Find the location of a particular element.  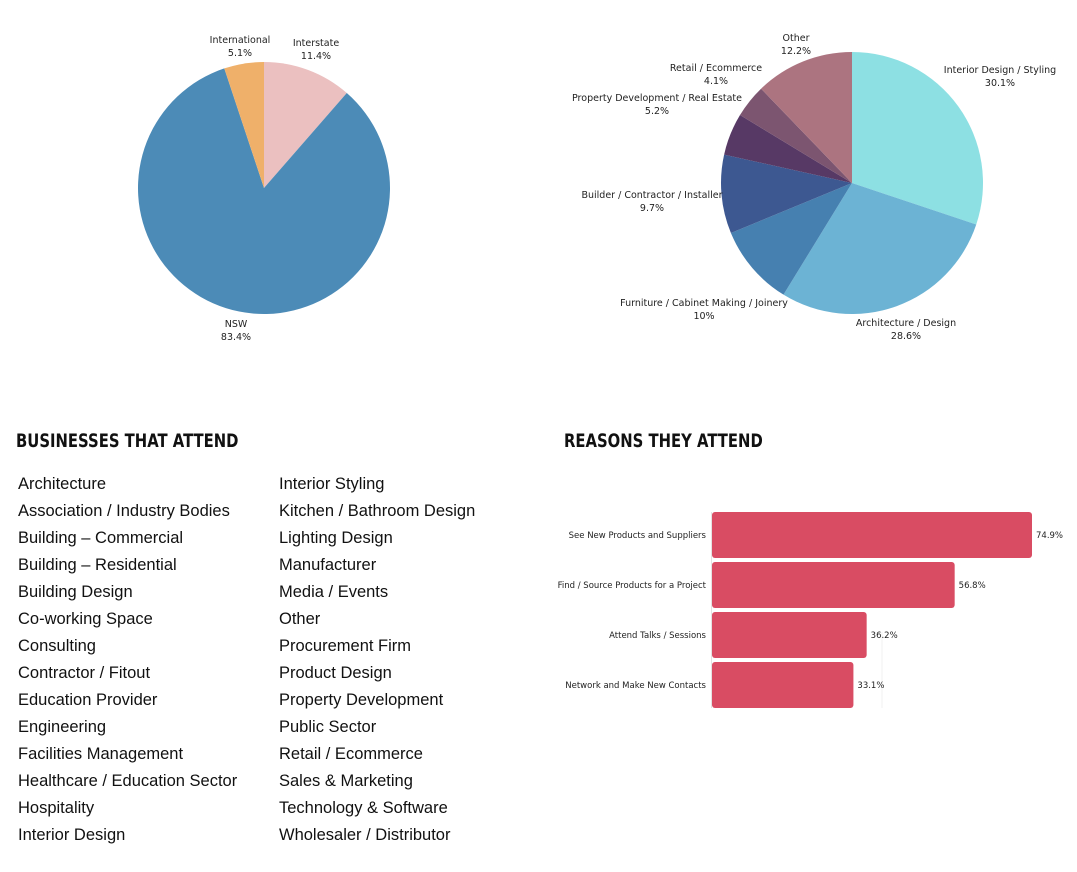

pie-slice-international is located at coordinates (244, 125).